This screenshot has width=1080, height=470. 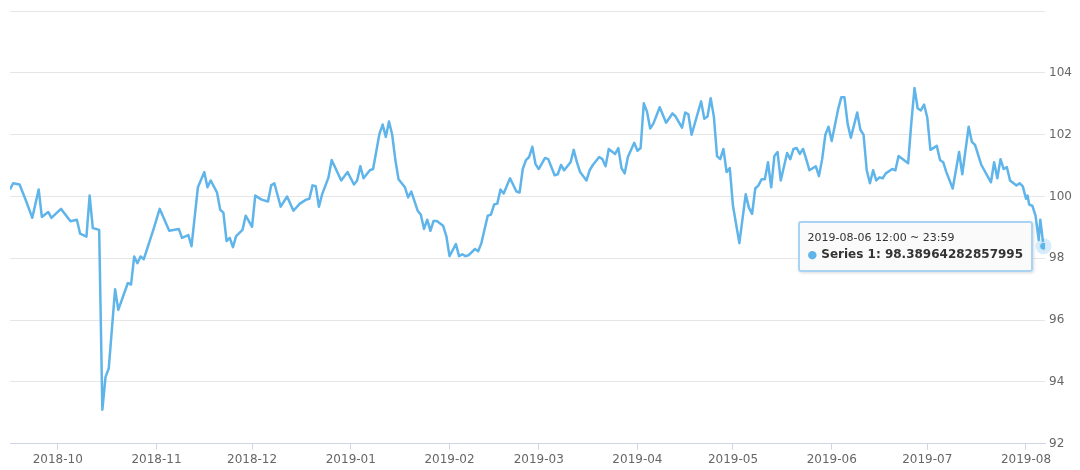 I want to click on annotation: ● Series 1: 98.38964282857995, so click(x=915, y=253).